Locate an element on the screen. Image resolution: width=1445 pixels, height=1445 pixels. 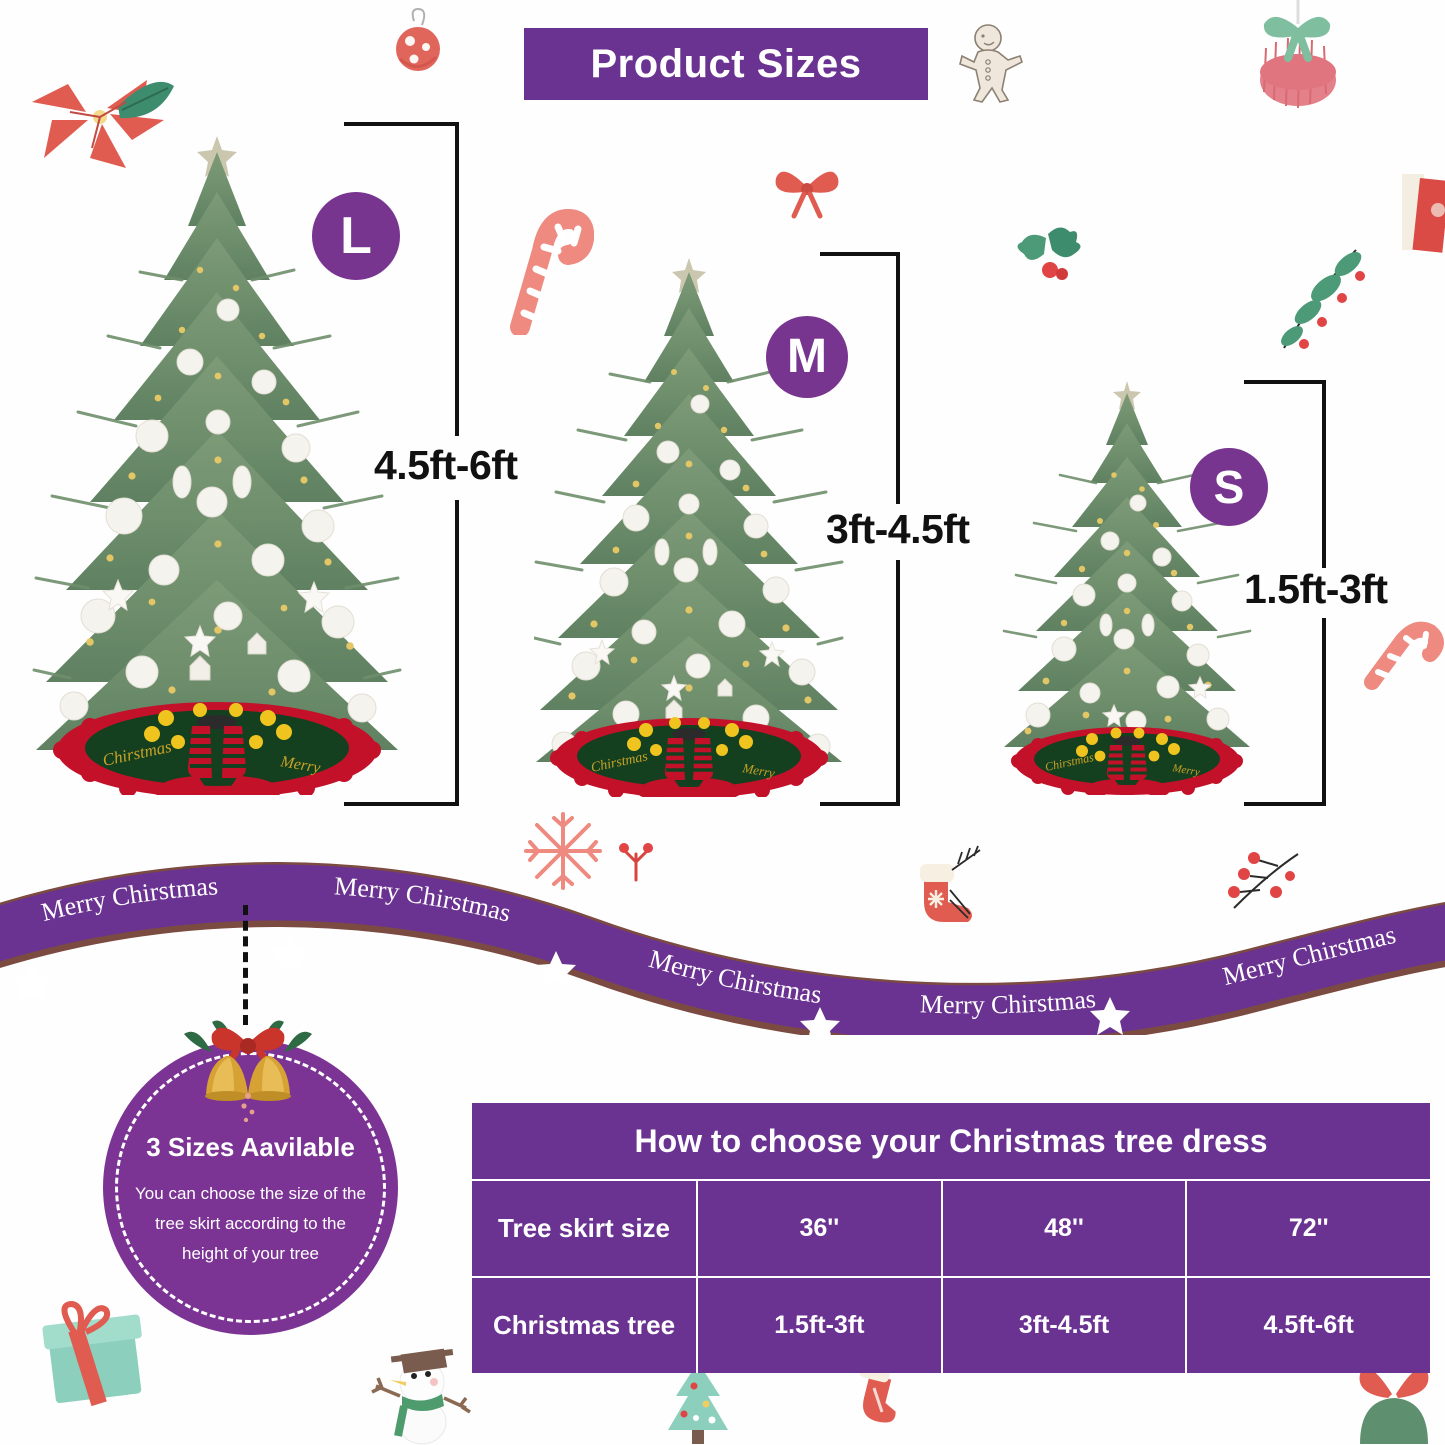
hanging-lantern-icon is located at coordinates (1298, 54).